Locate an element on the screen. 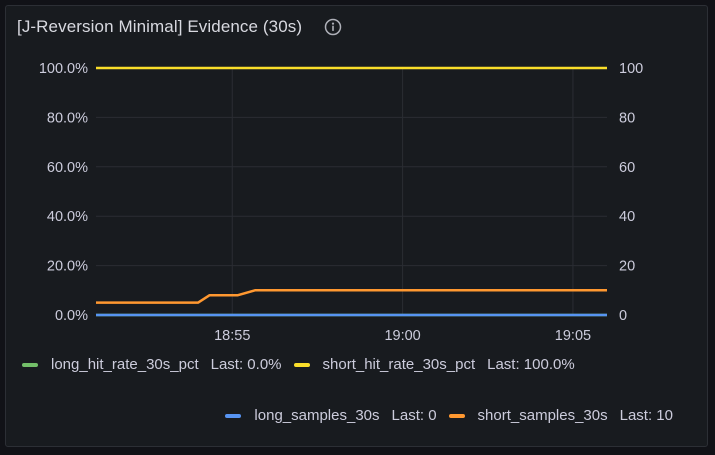  x-tick-label: 19:00 is located at coordinates (402, 336).